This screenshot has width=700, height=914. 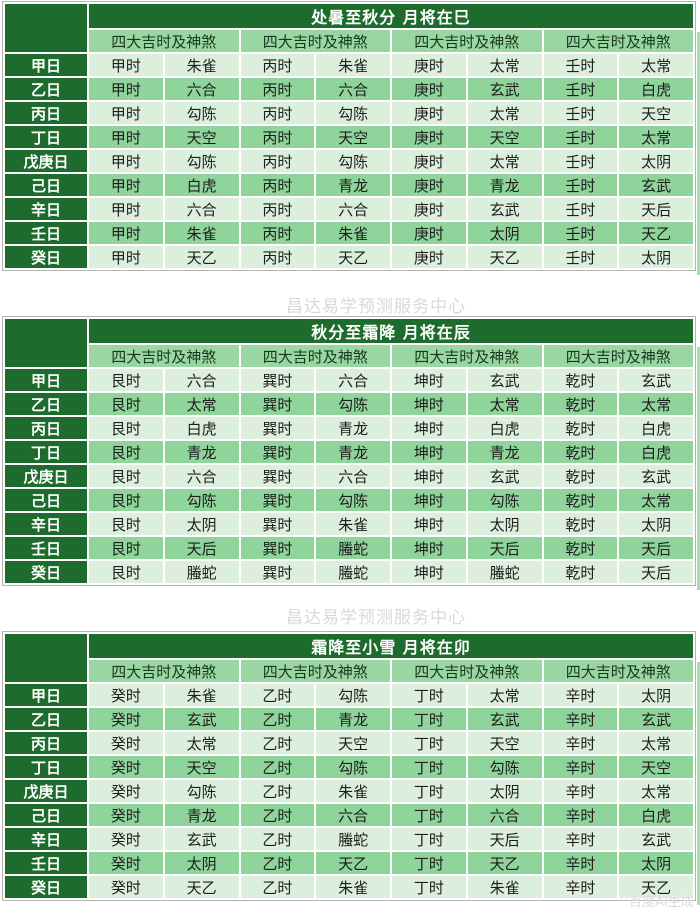 I want to click on corner-cell, so click(x=46, y=28).